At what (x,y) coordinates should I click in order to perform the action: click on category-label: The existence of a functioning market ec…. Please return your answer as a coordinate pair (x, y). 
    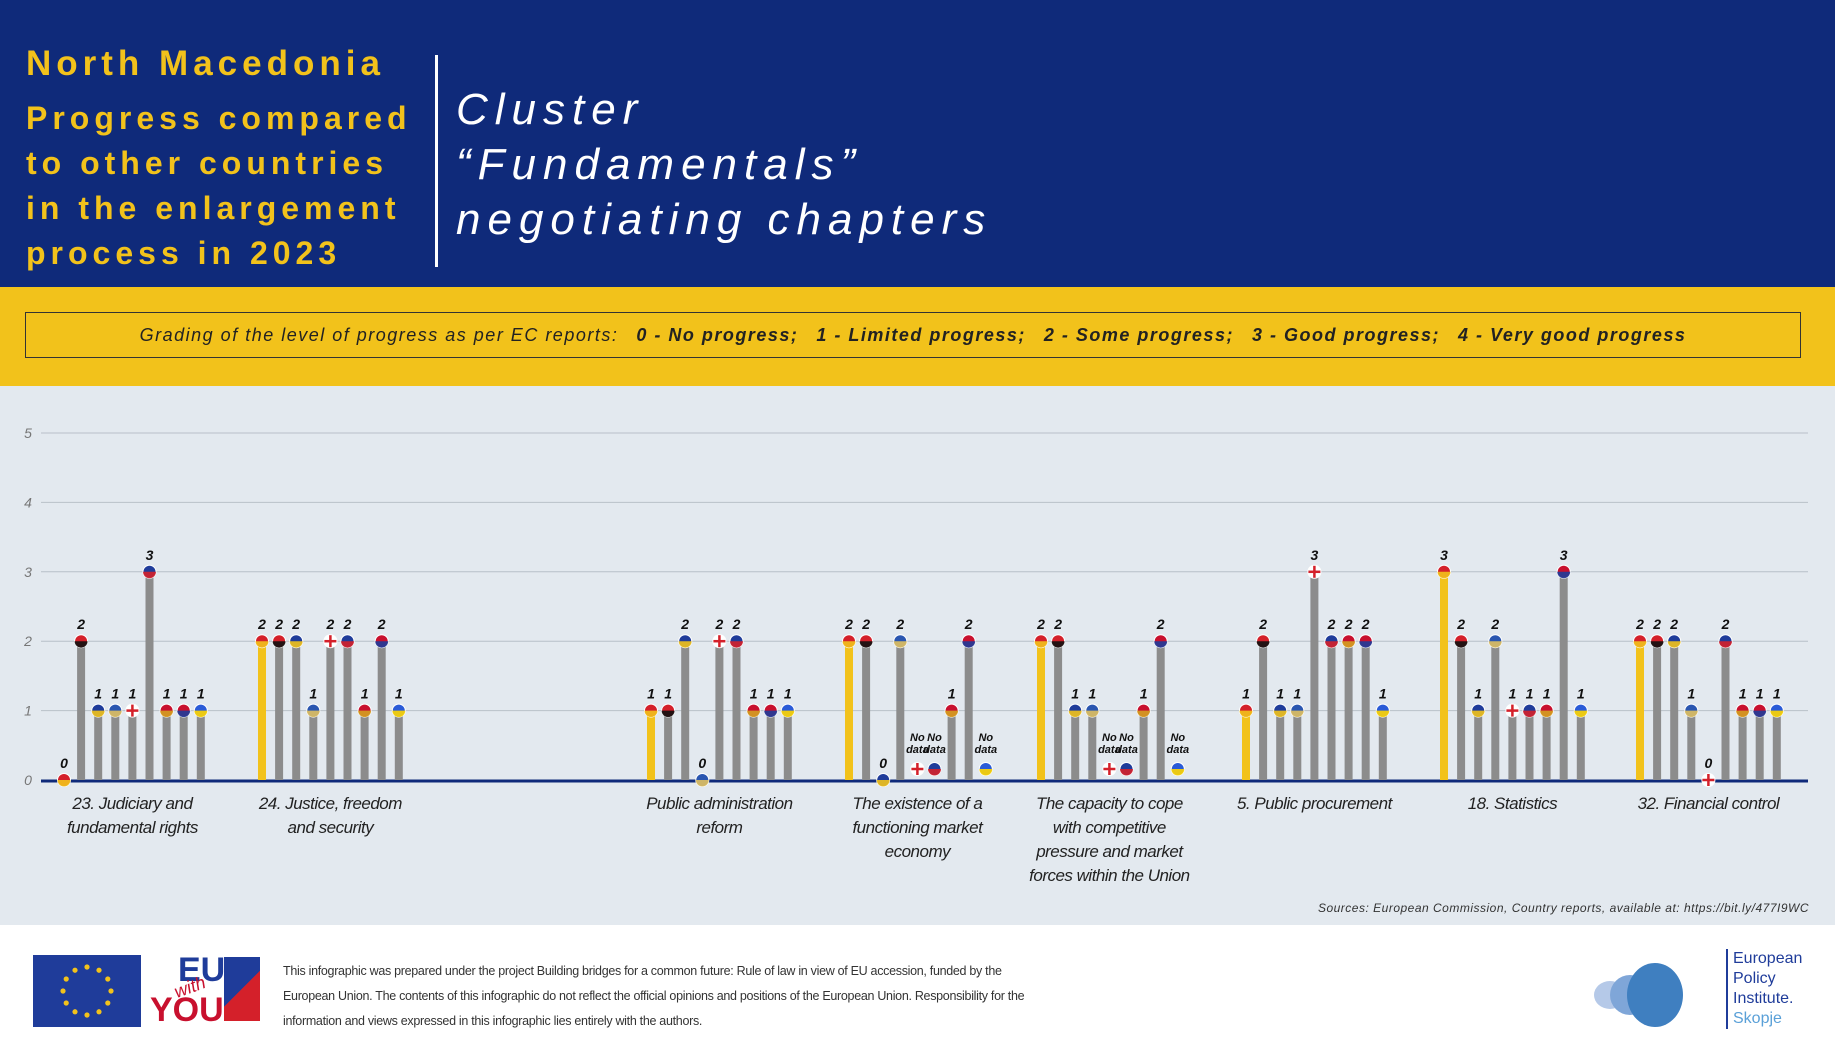
    Looking at the image, I should click on (917, 827).